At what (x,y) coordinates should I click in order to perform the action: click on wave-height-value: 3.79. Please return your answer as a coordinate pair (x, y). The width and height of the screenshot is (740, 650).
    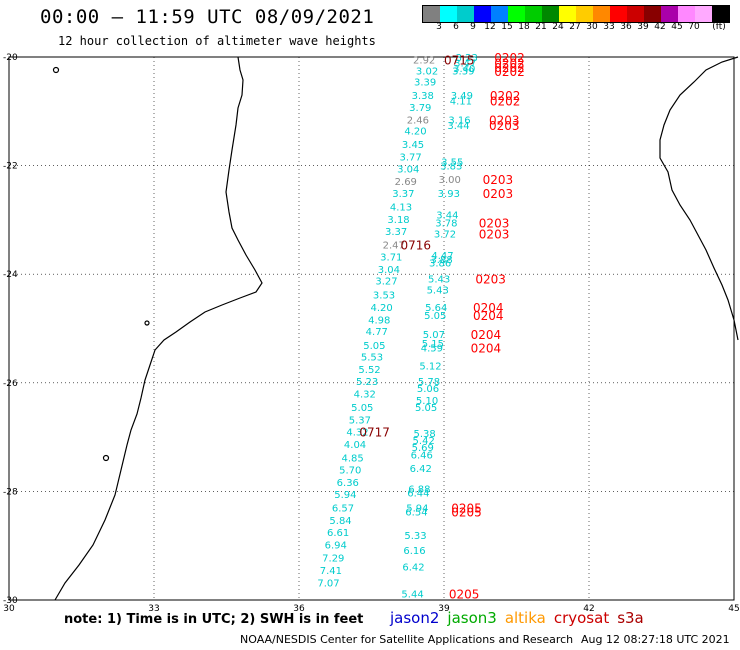
    Looking at the image, I should click on (420, 108).